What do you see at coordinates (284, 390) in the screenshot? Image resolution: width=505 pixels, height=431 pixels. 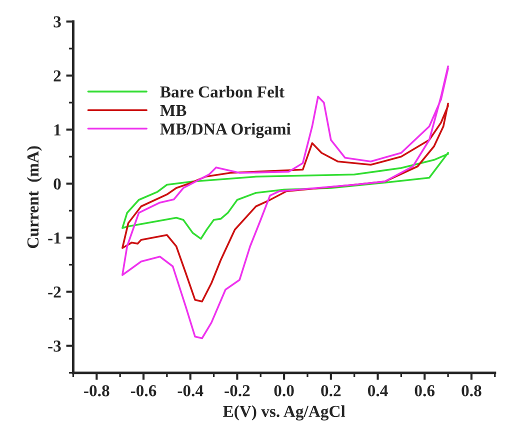 I see `x-tick-label: 0.0` at bounding box center [284, 390].